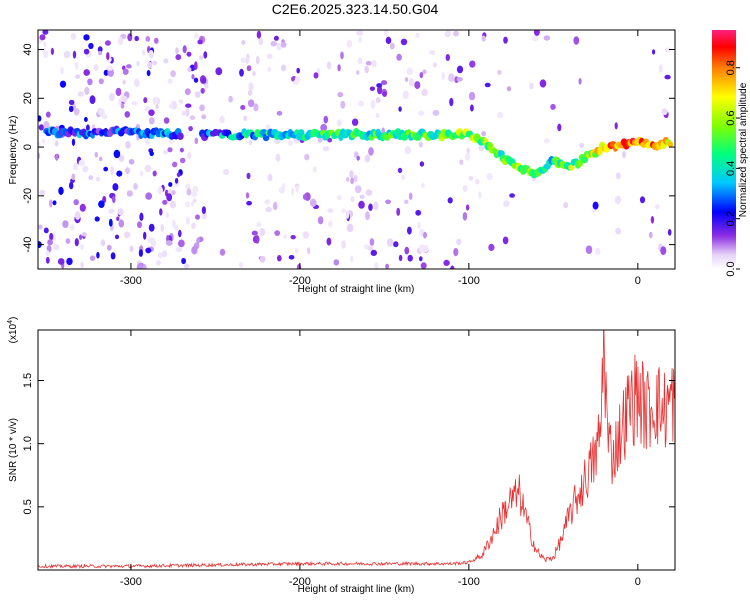 Image resolution: width=750 pixels, height=605 pixels. Describe the element at coordinates (469, 281) in the screenshot. I see `spectrogram-x-tick-label-2: -100` at that location.